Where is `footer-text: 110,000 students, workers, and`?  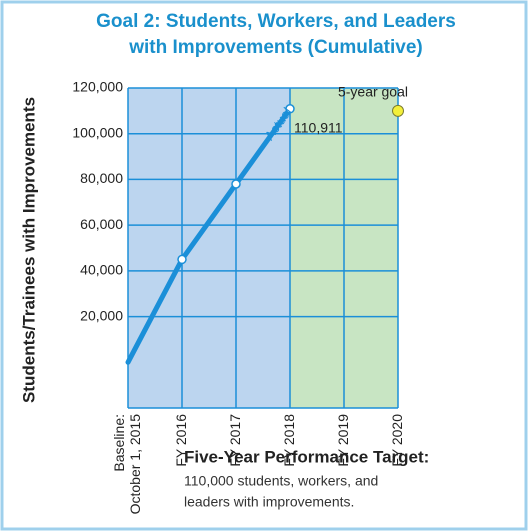 footer-text: 110,000 students, workers, and is located at coordinates (281, 481).